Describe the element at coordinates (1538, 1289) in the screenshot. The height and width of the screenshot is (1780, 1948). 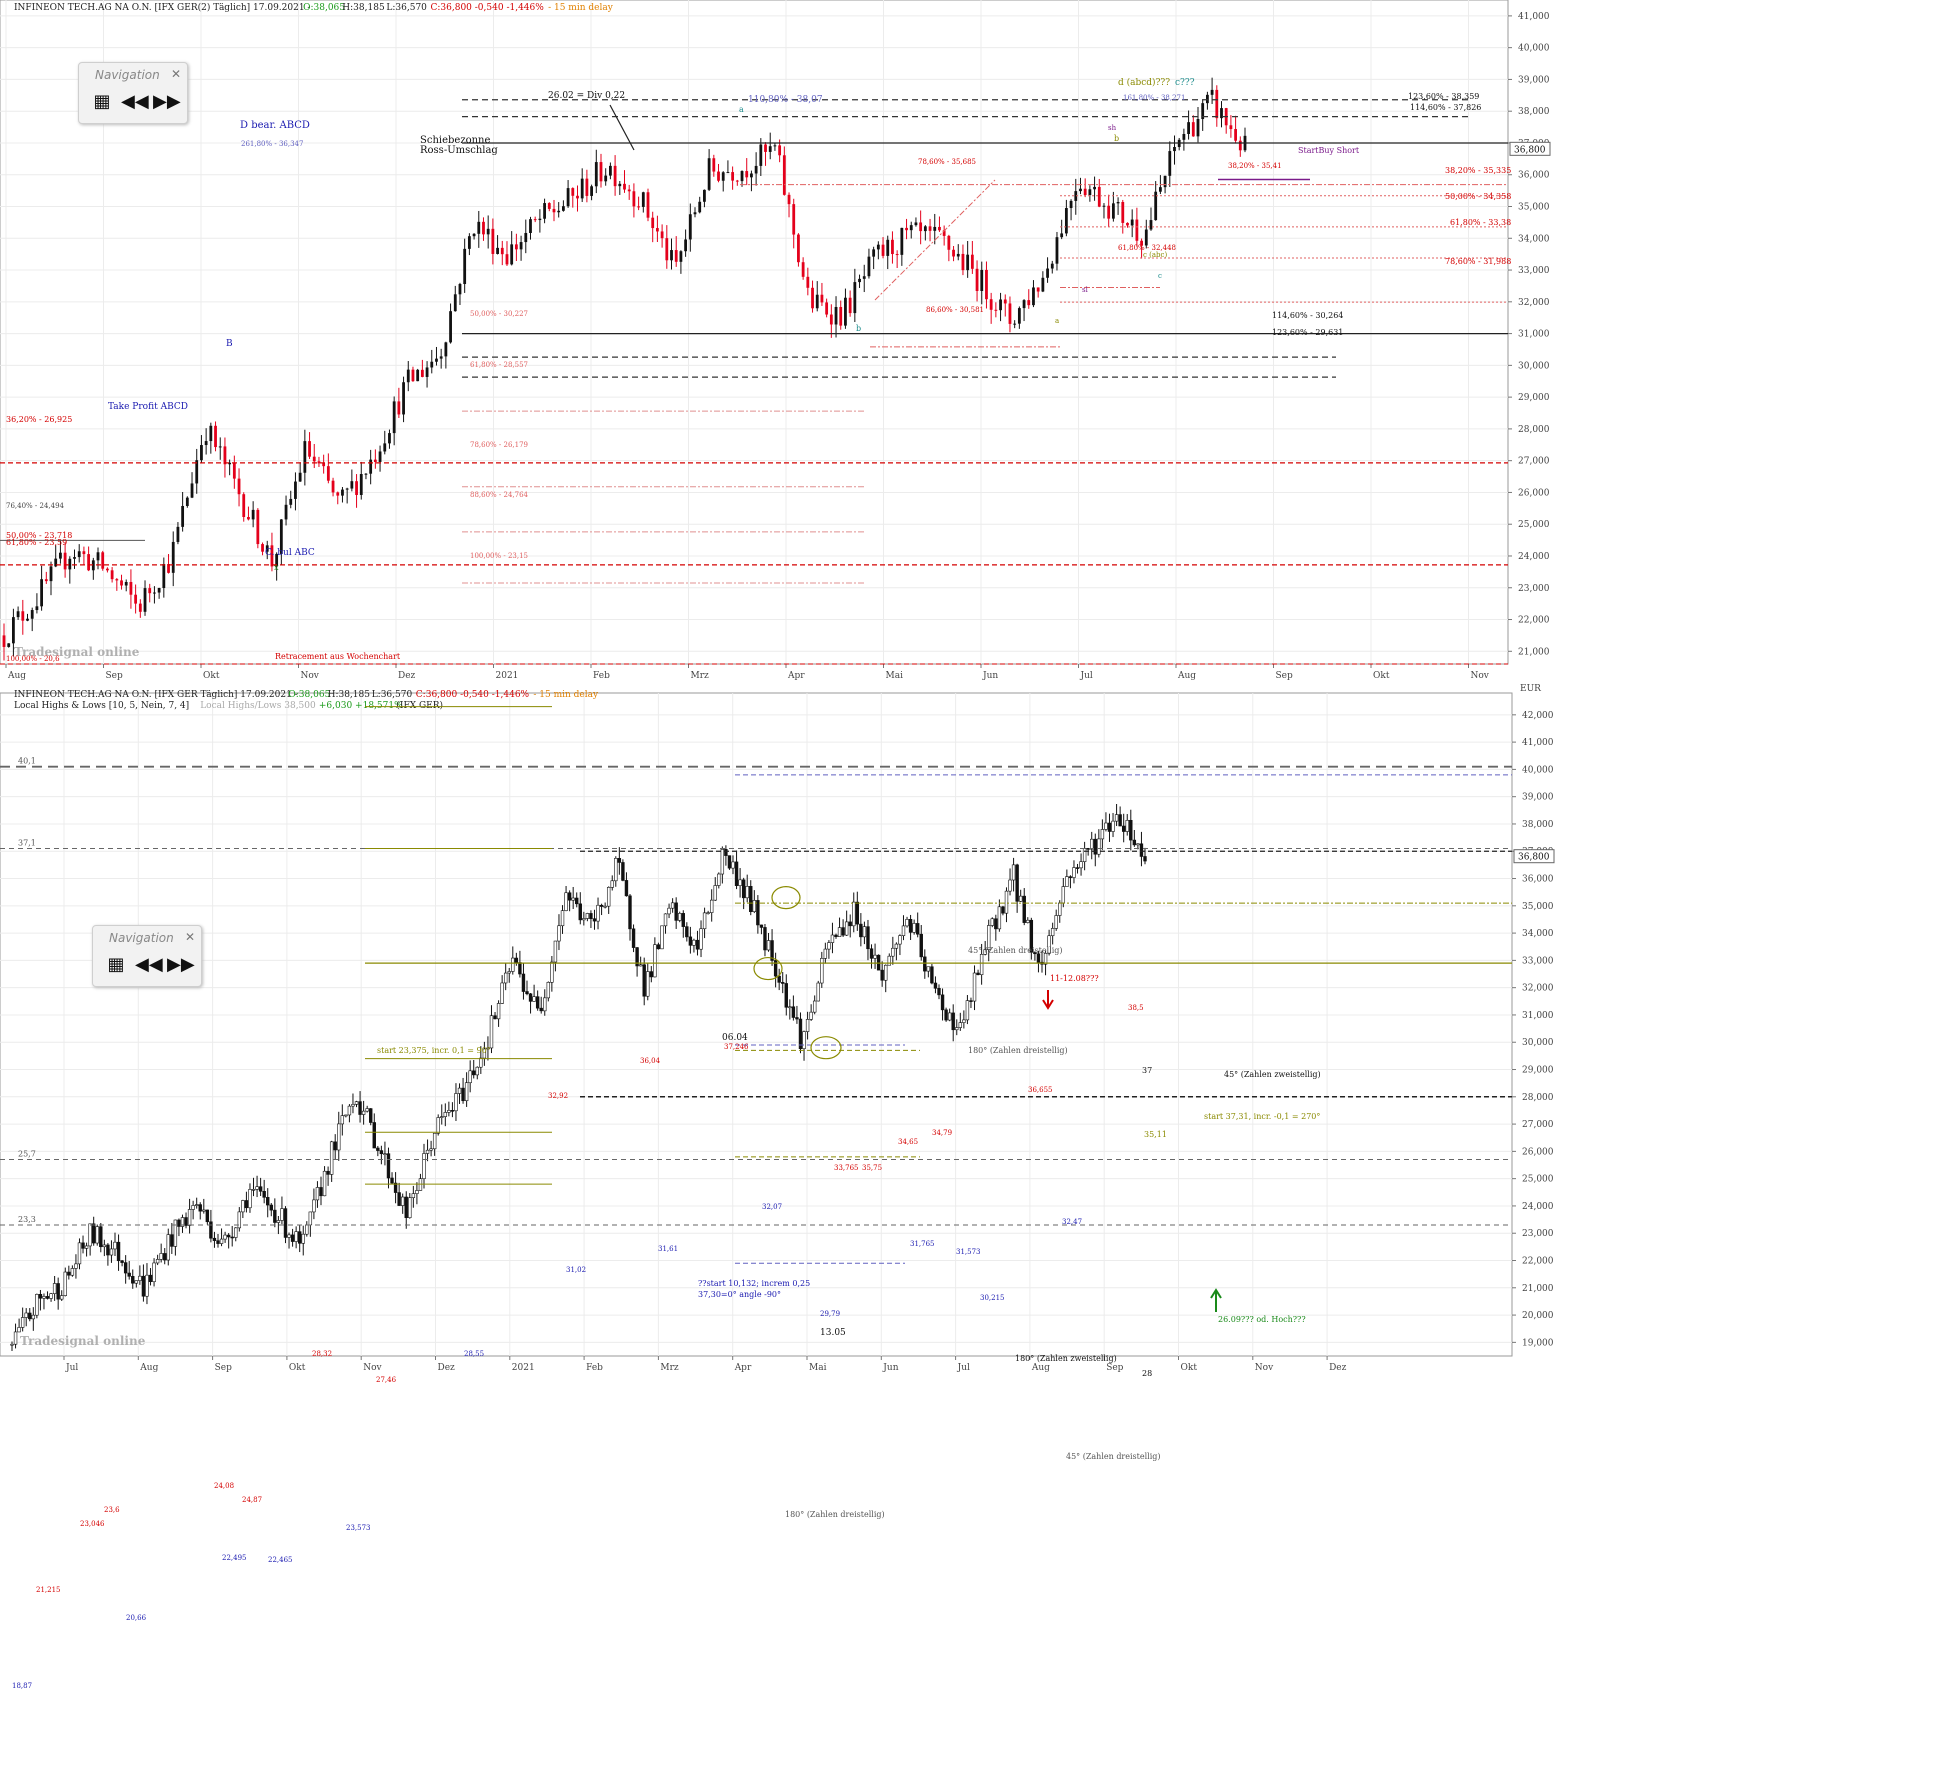
I see `y-tick-label: 21,000` at that location.